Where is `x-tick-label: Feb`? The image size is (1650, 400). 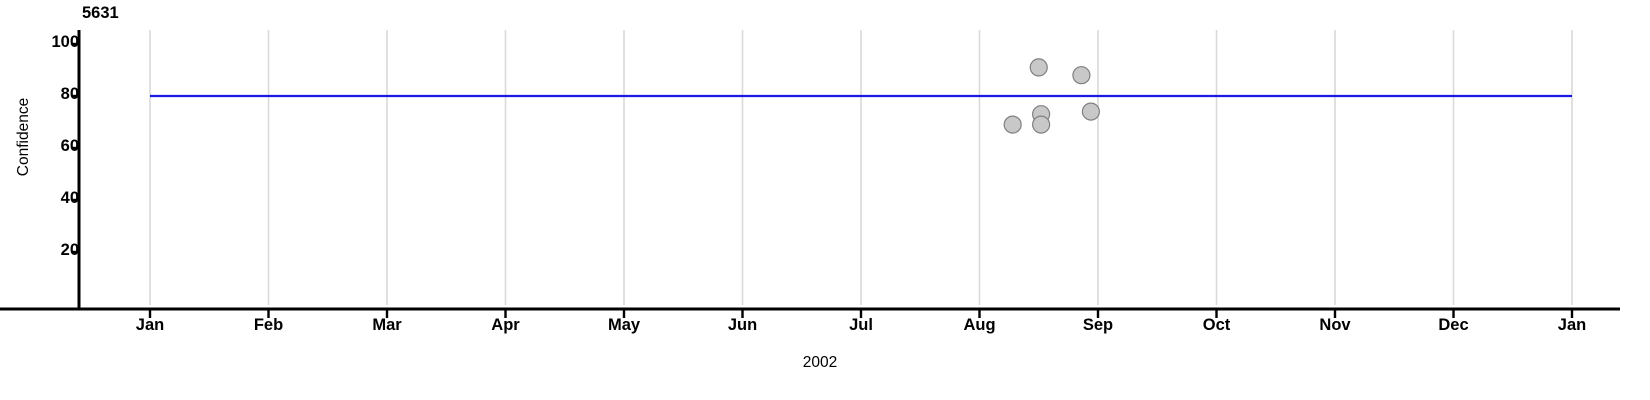
x-tick-label: Feb is located at coordinates (268, 325).